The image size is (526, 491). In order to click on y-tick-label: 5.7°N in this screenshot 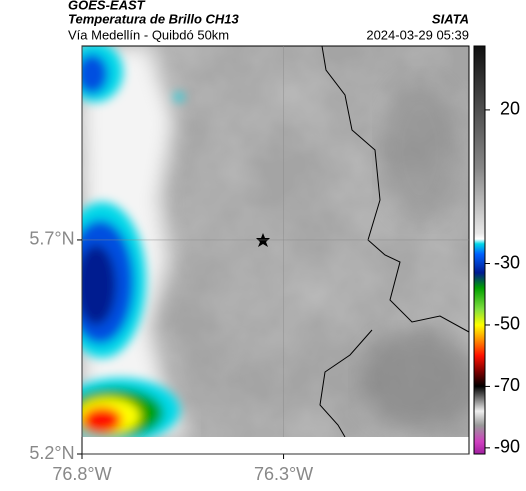, I will do `click(51, 239)`.